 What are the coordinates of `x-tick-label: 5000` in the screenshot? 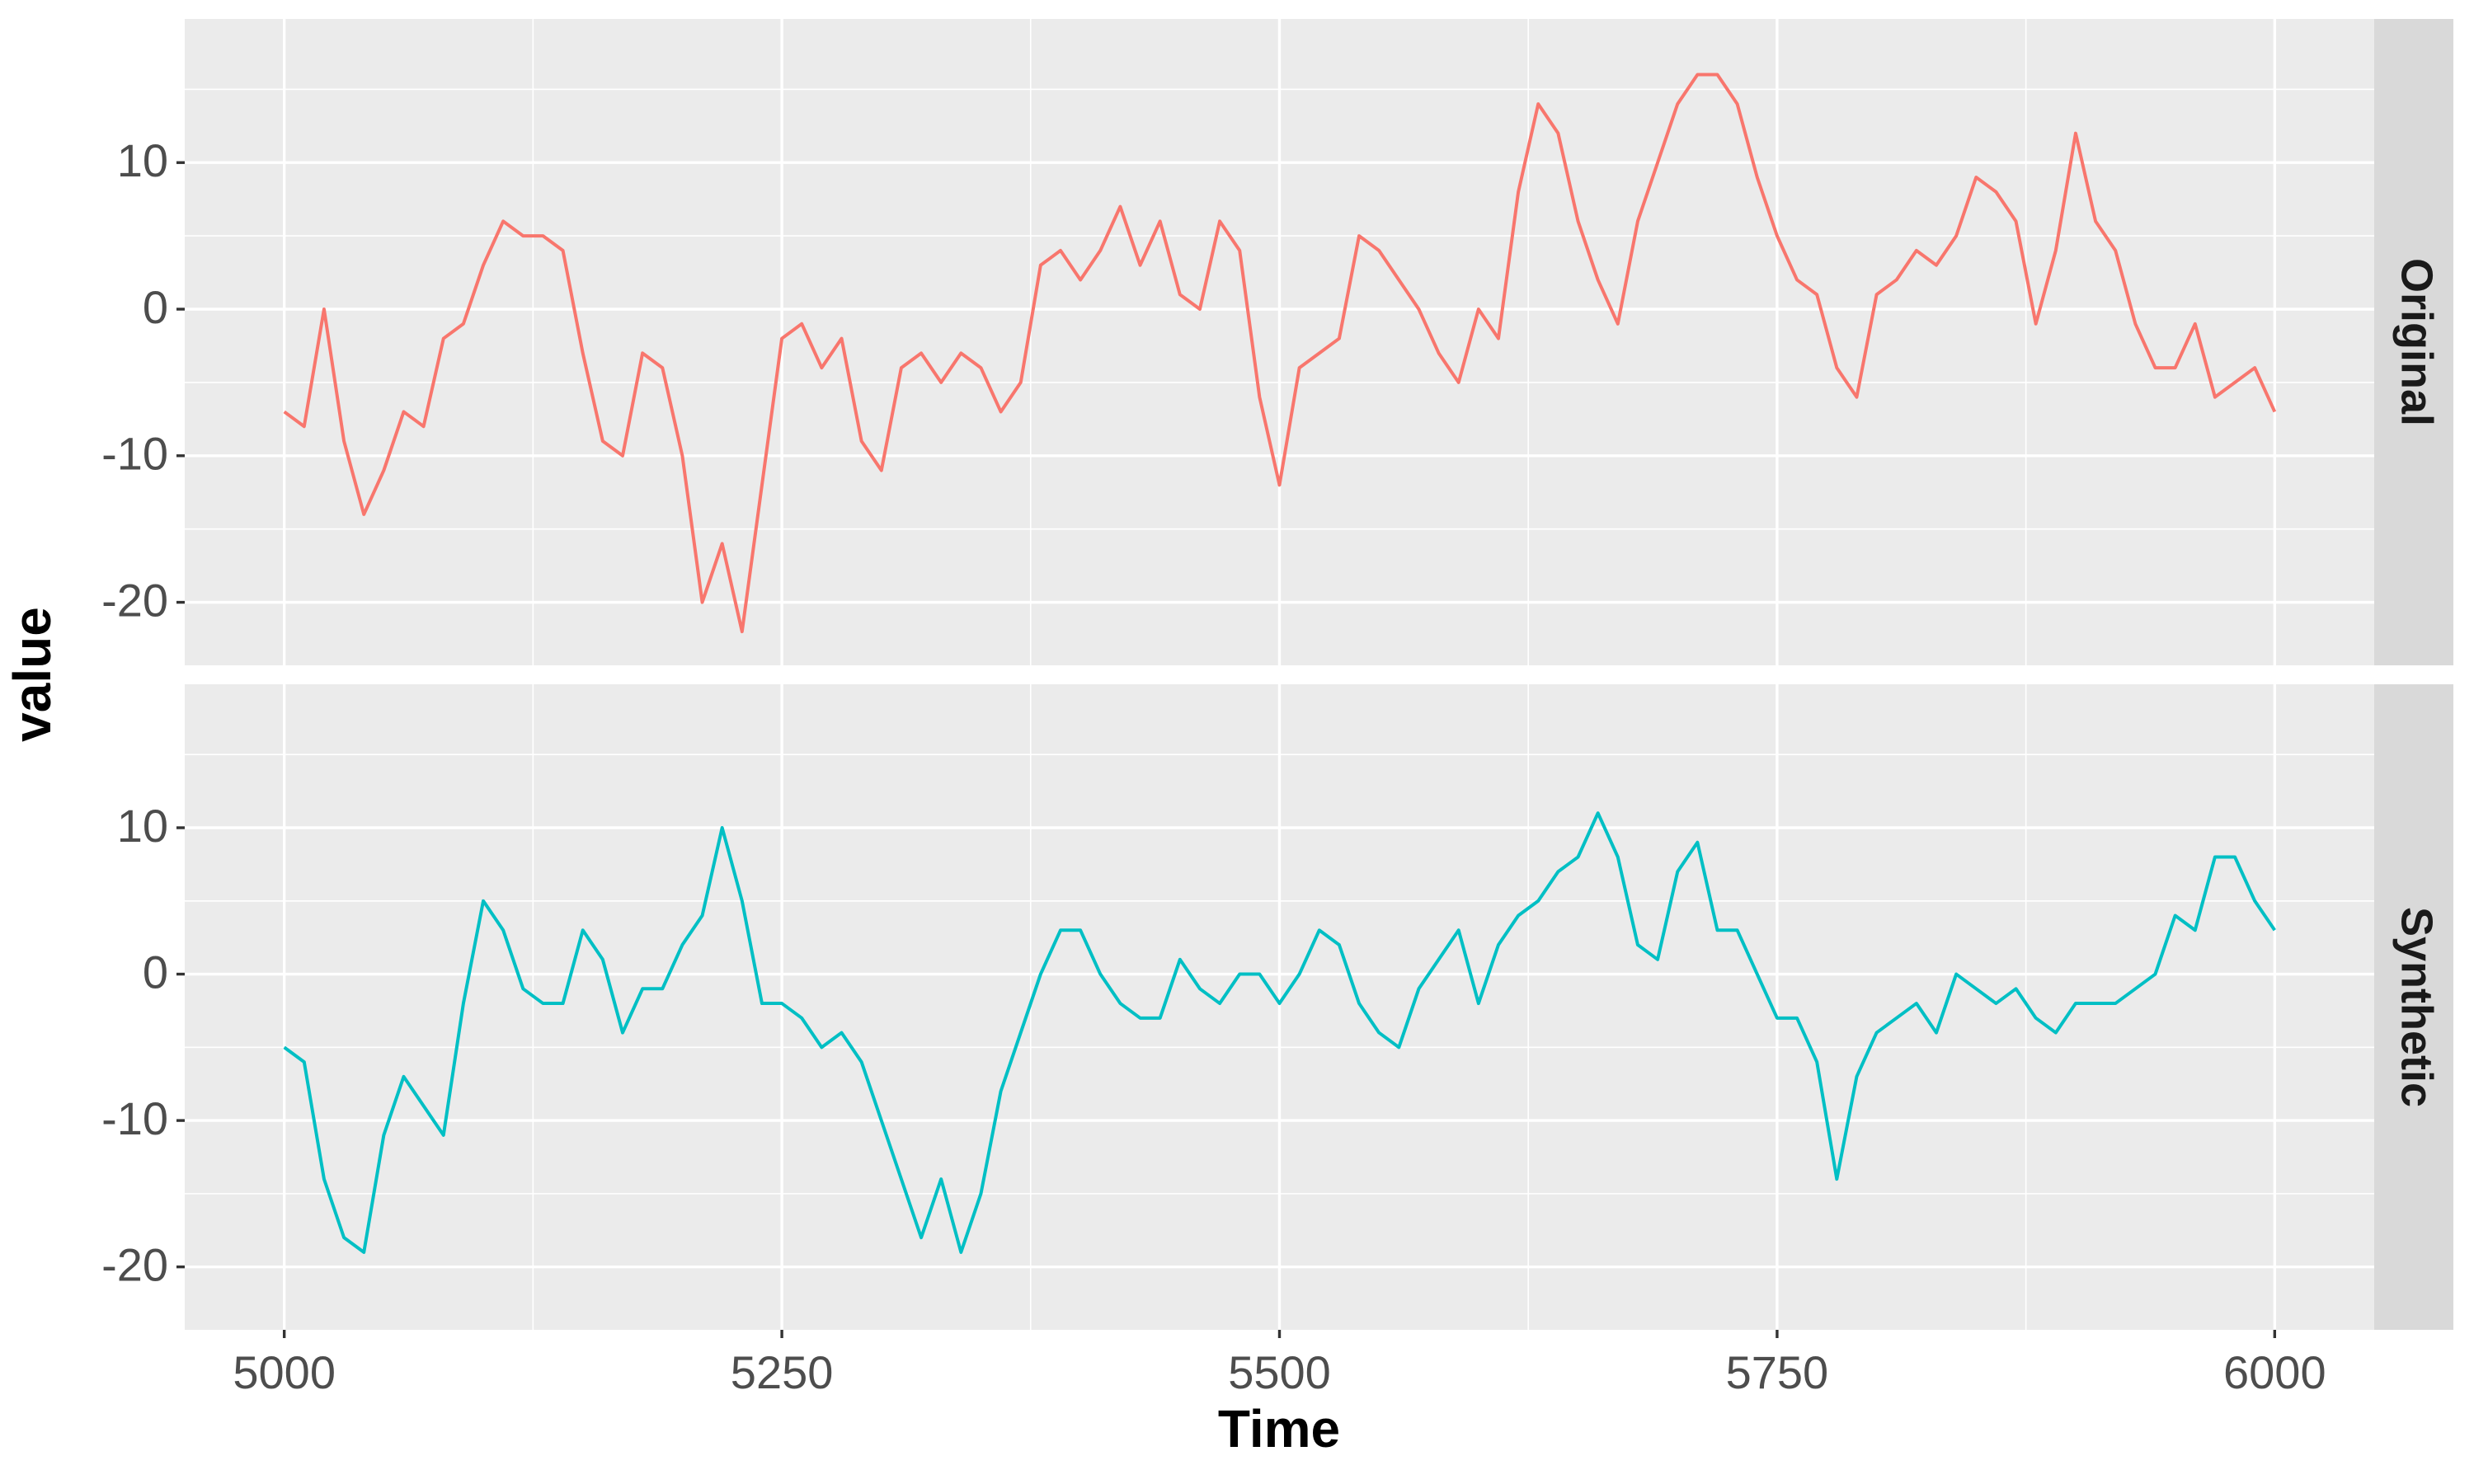 It's located at (284, 1372).